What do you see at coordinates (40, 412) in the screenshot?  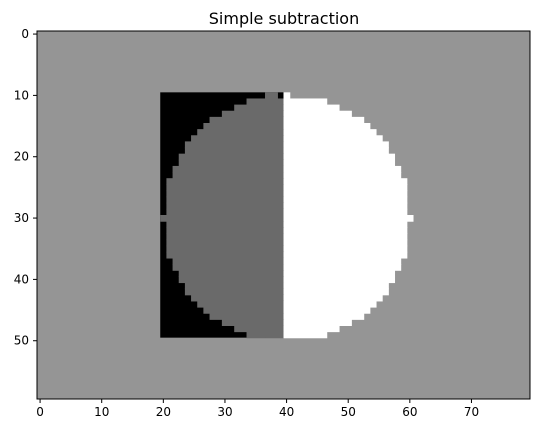 I see `x-tick-label: 0` at bounding box center [40, 412].